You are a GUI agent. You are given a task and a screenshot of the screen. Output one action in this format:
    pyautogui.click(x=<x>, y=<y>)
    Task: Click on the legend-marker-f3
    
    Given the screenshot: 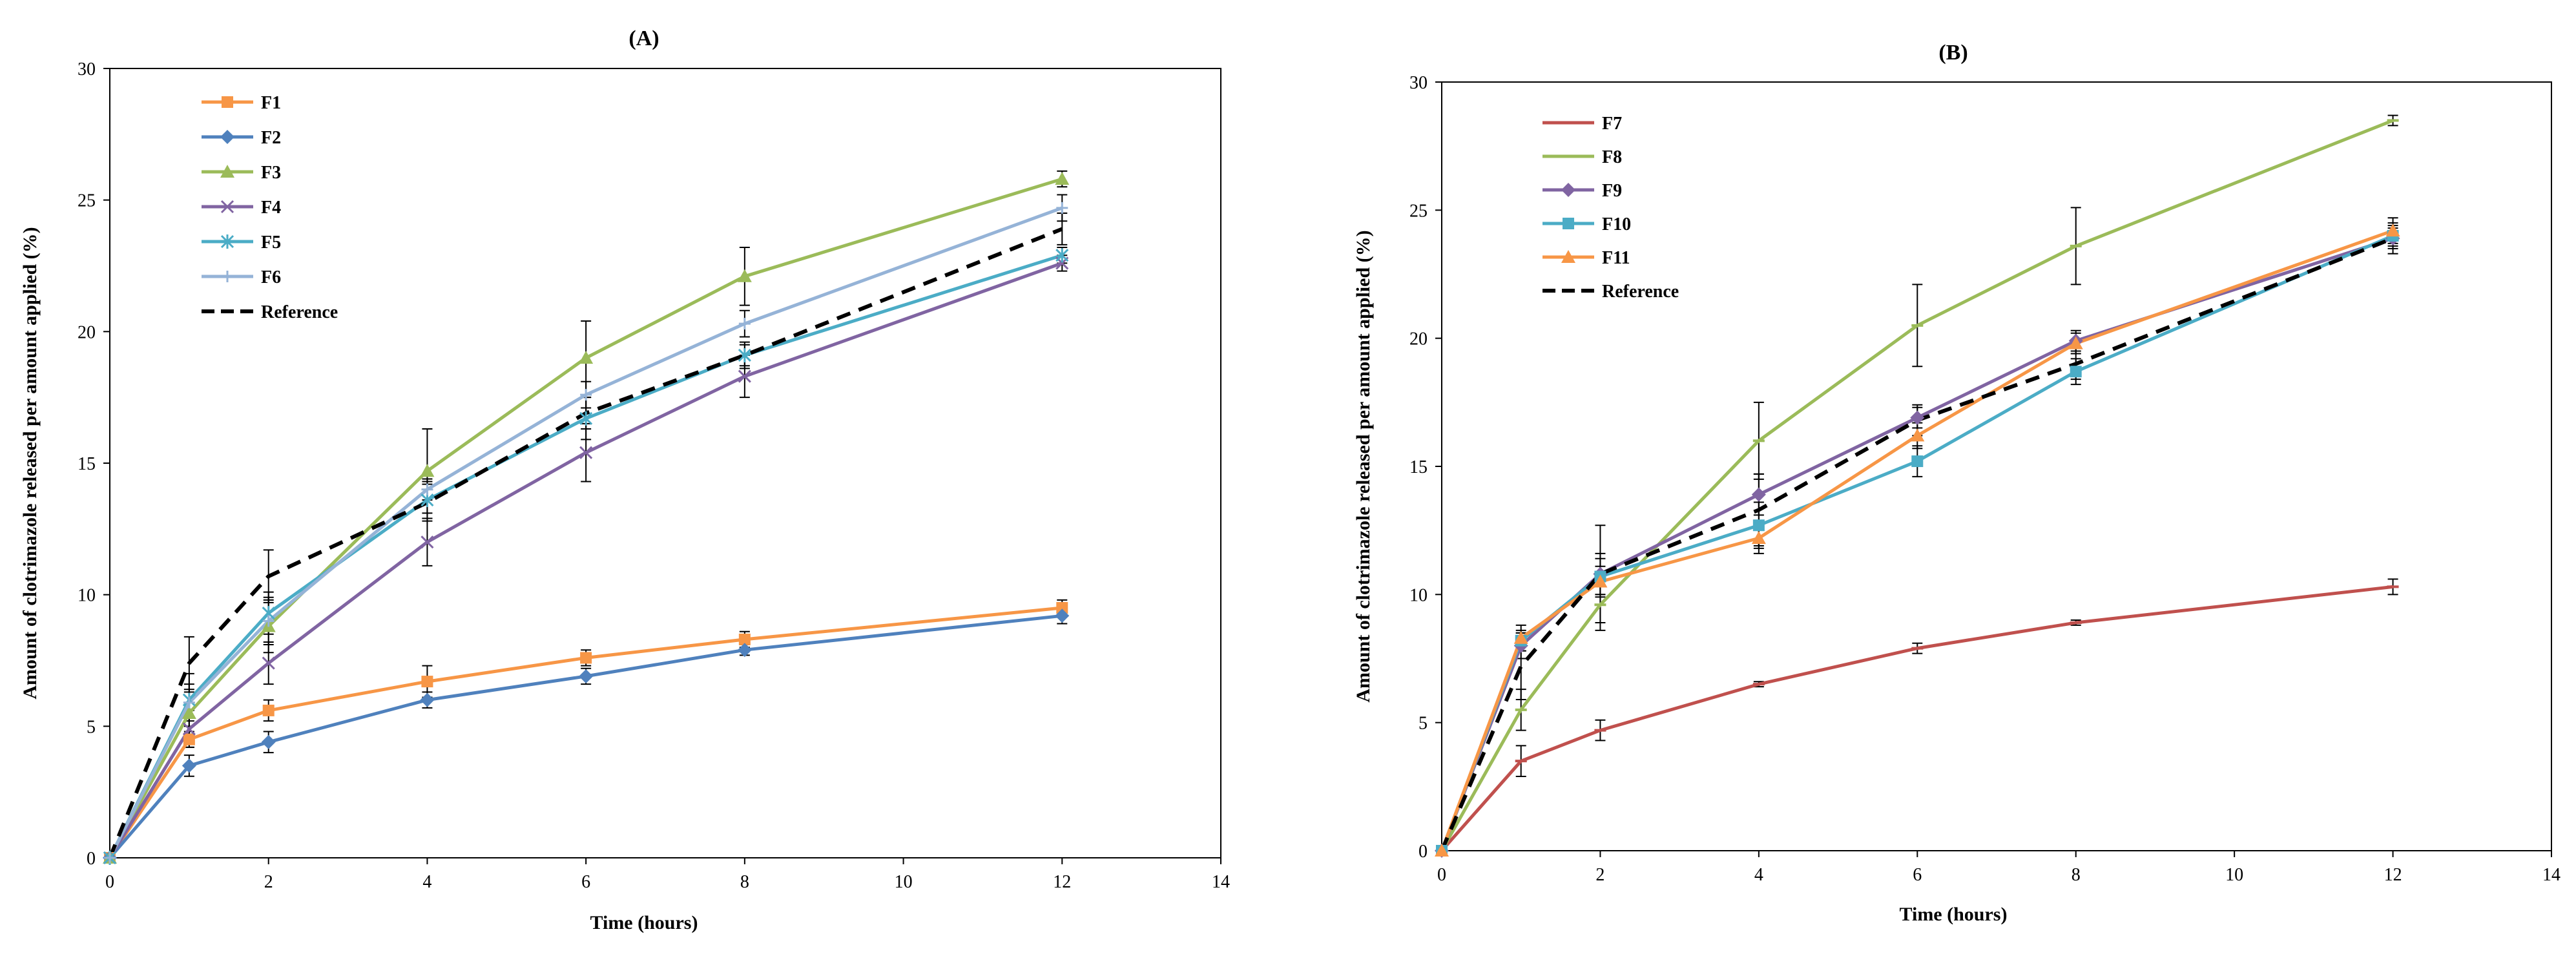 What is the action you would take?
    pyautogui.click(x=227, y=171)
    